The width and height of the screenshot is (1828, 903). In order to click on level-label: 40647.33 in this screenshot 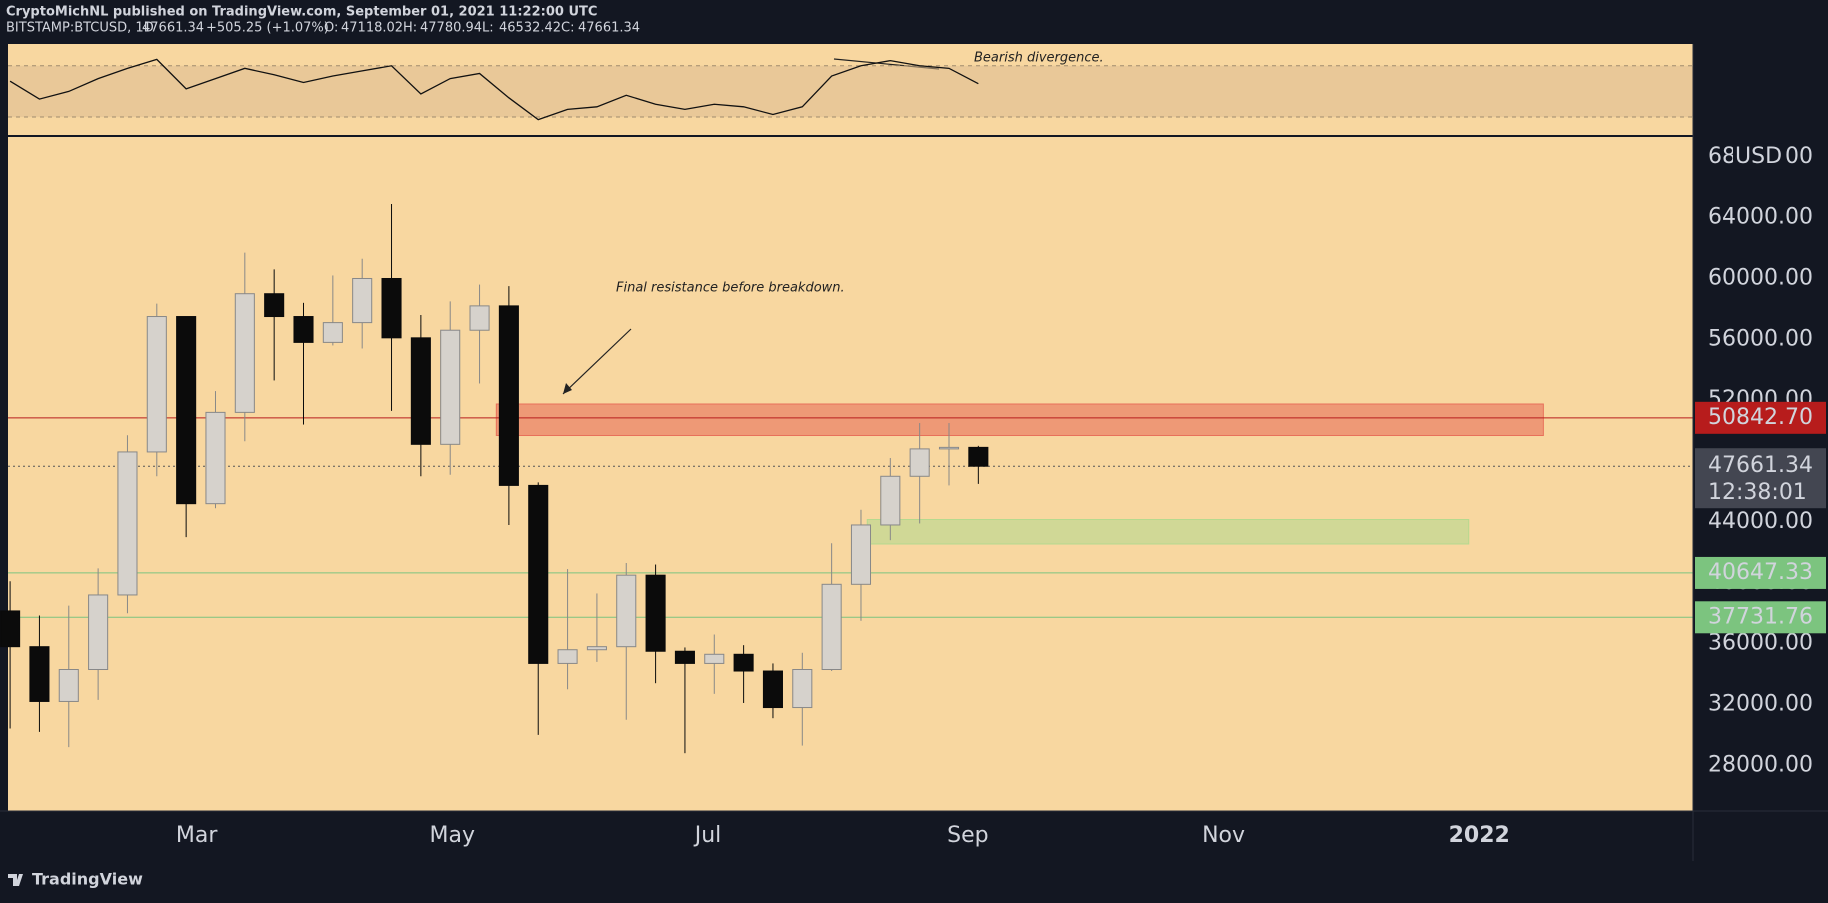, I will do `click(1760, 572)`.